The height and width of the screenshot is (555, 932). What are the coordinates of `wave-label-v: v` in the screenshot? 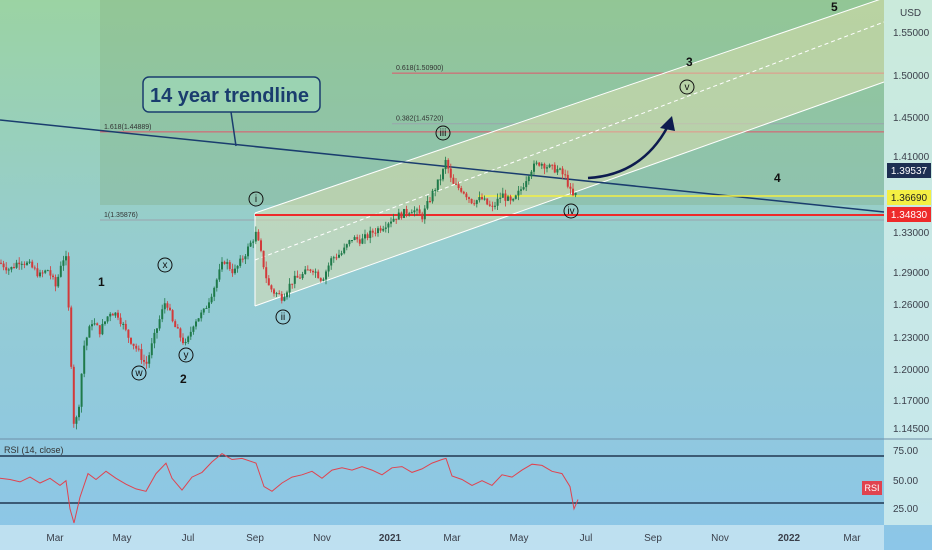 It's located at (687, 87).